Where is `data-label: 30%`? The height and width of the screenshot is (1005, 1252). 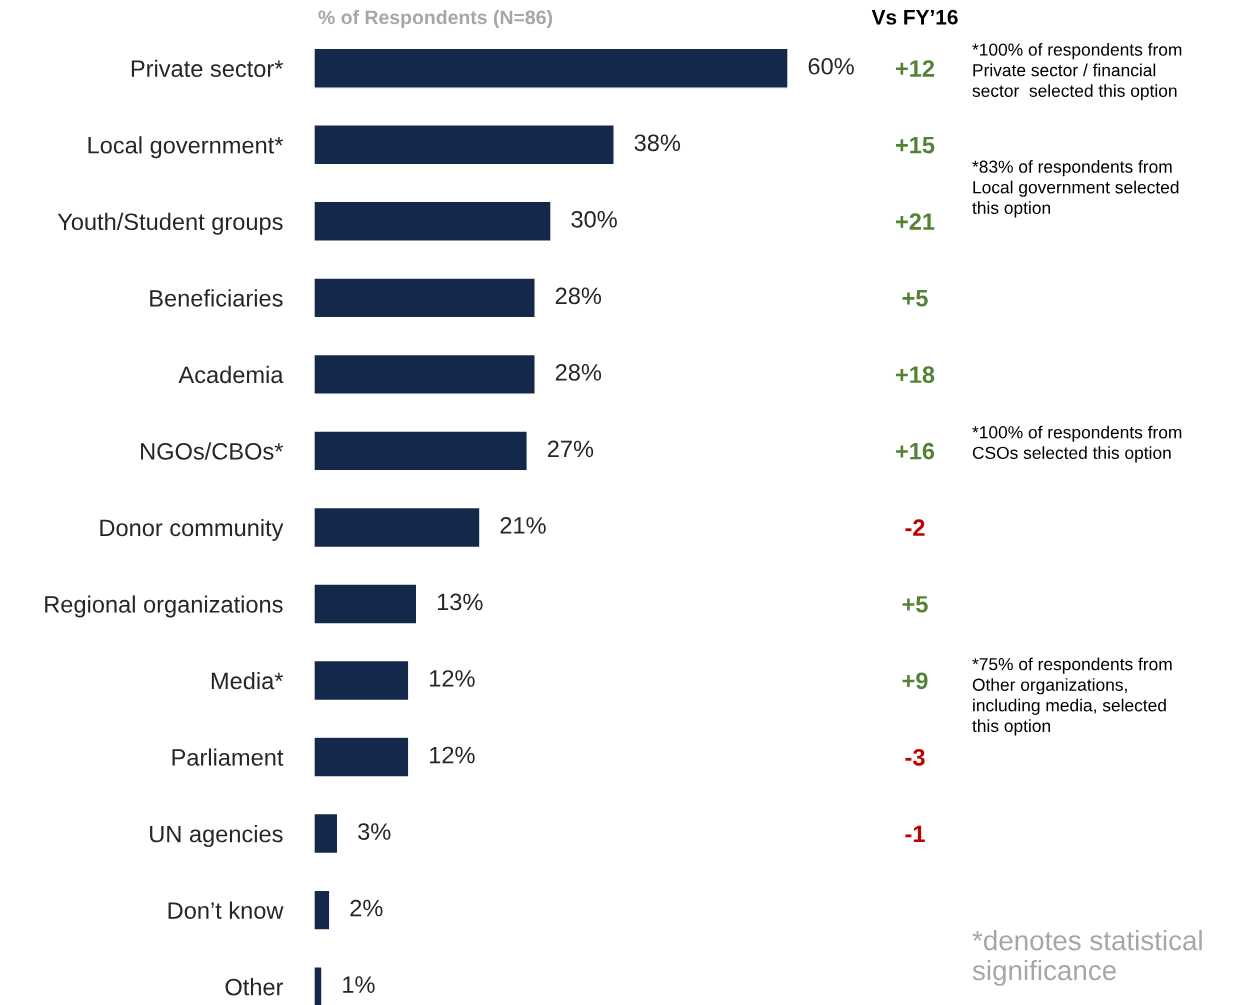 data-label: 30% is located at coordinates (594, 219).